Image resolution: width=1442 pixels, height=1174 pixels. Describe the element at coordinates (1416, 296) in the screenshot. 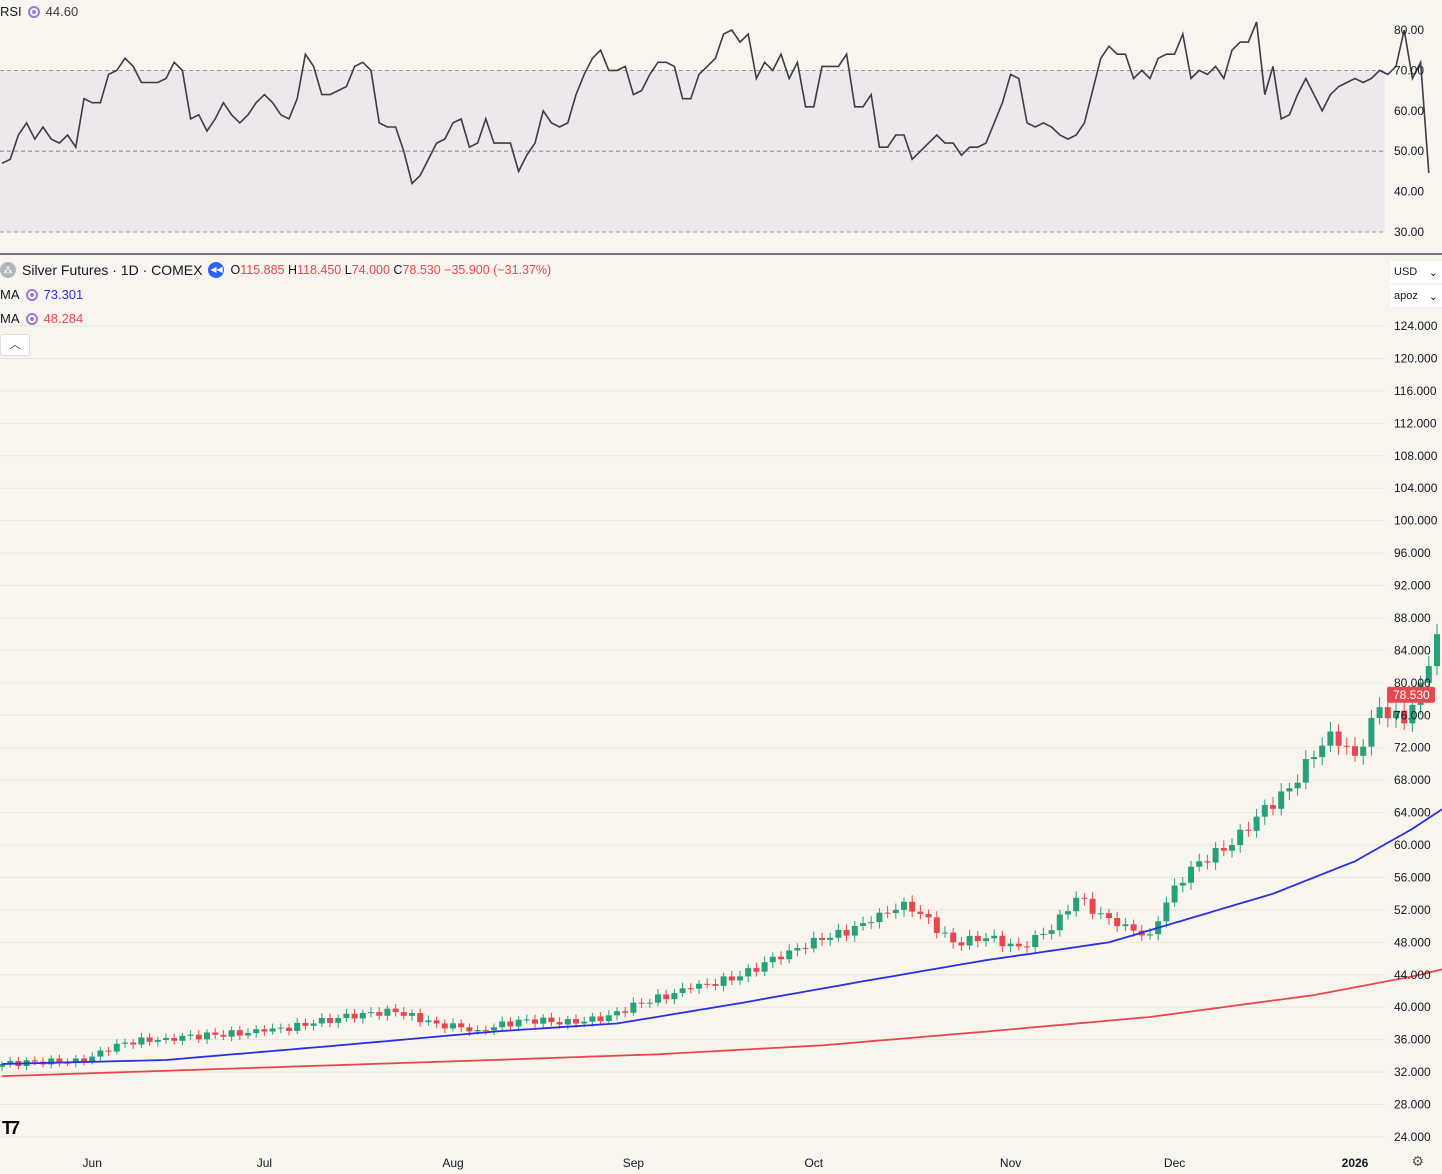

I see `scale-mode-select: apoz ⌄` at that location.